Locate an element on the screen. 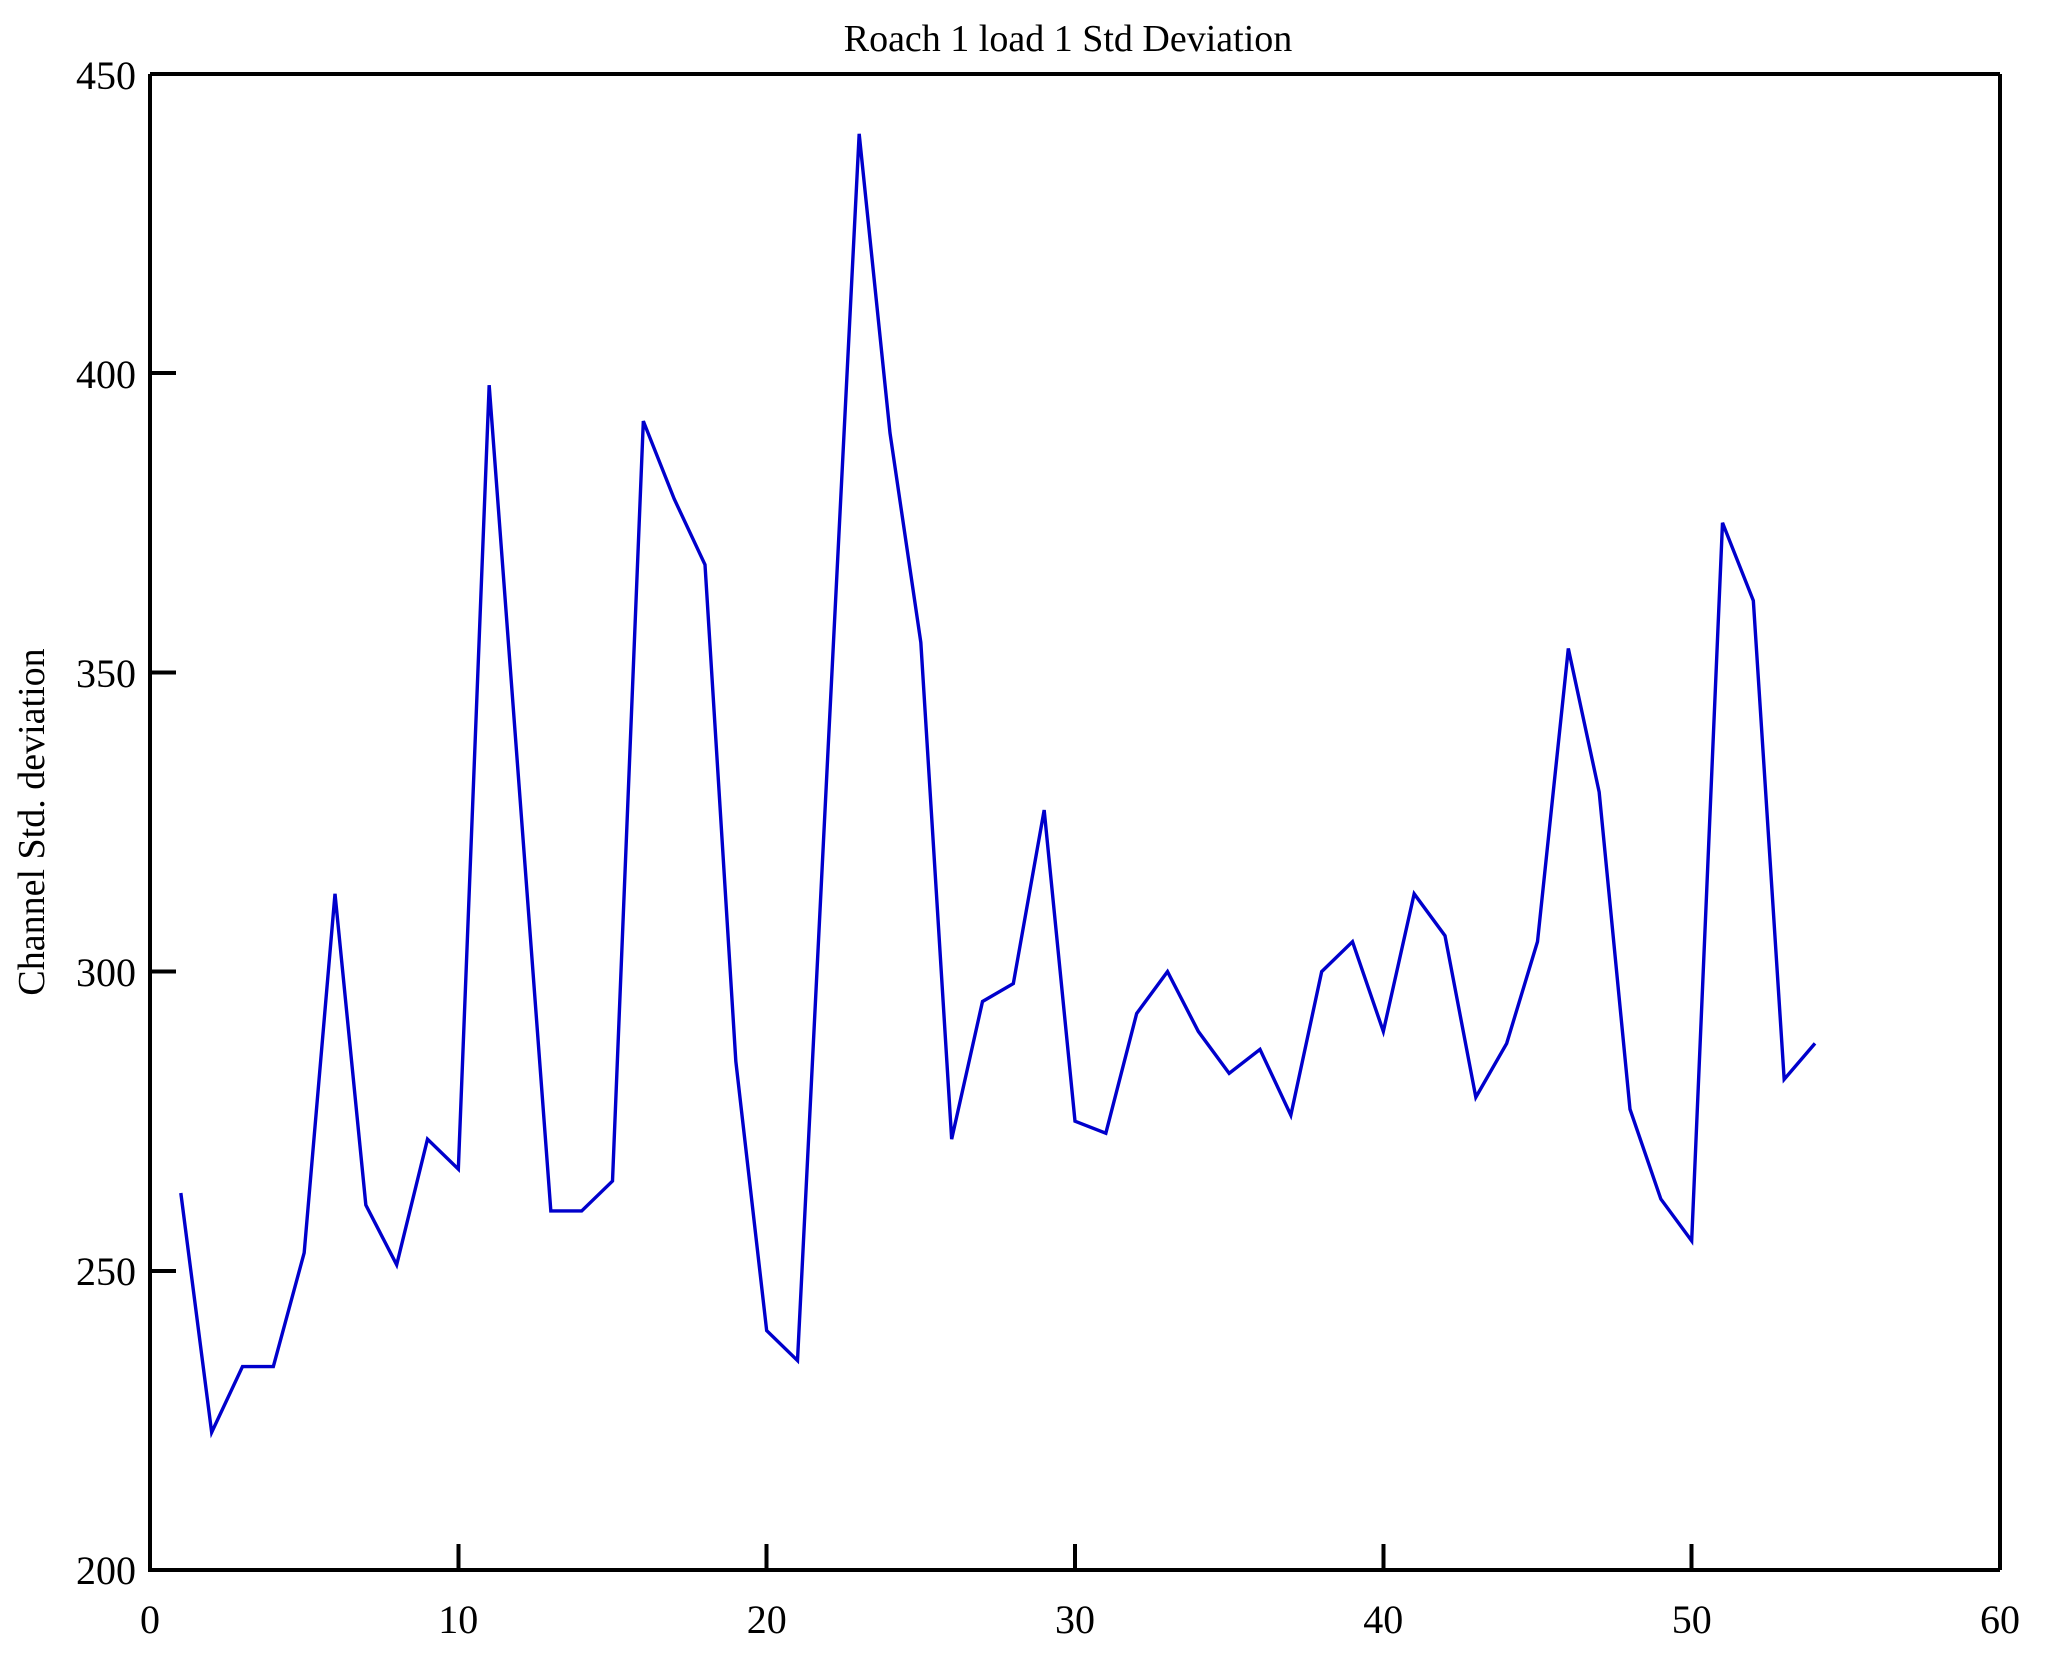 This screenshot has height=1671, width=2046. y-tick-label-250: 250 is located at coordinates (106, 1271).